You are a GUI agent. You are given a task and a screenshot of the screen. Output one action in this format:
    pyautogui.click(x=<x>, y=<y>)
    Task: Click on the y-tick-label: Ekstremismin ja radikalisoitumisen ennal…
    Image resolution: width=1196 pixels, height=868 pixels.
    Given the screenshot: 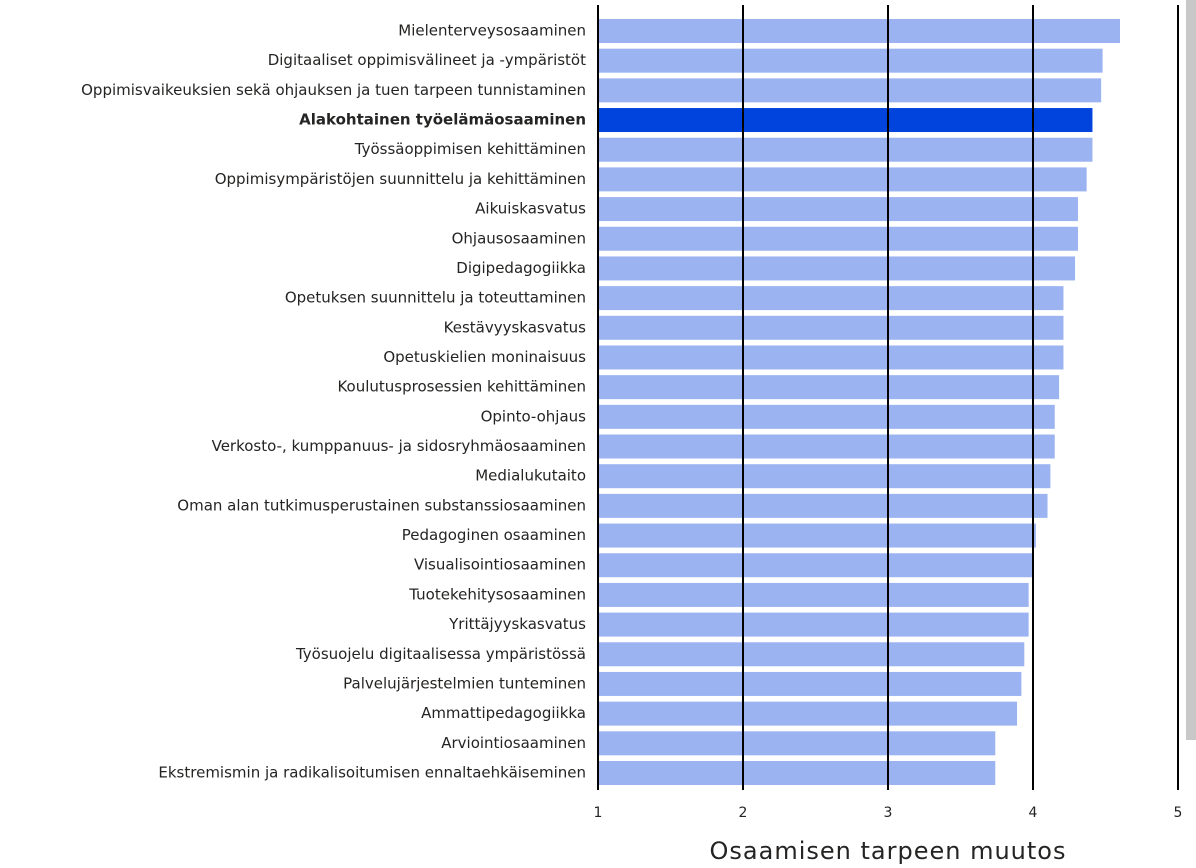 What is the action you would take?
    pyautogui.click(x=372, y=773)
    